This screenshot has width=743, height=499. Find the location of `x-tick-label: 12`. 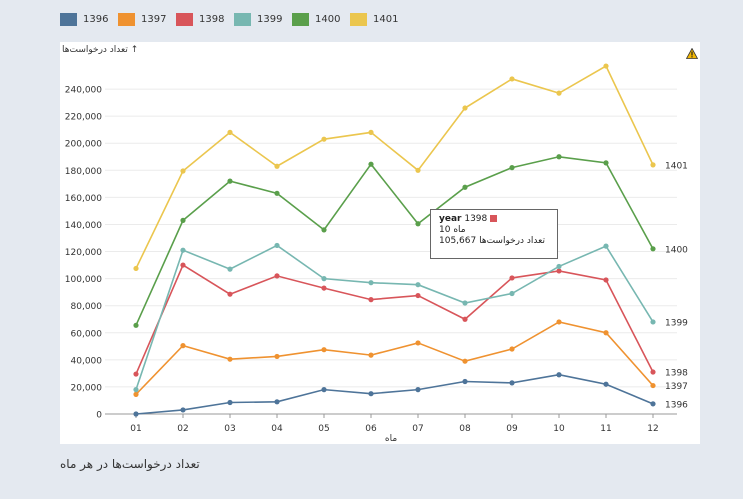

x-tick-label: 12 is located at coordinates (652, 429).